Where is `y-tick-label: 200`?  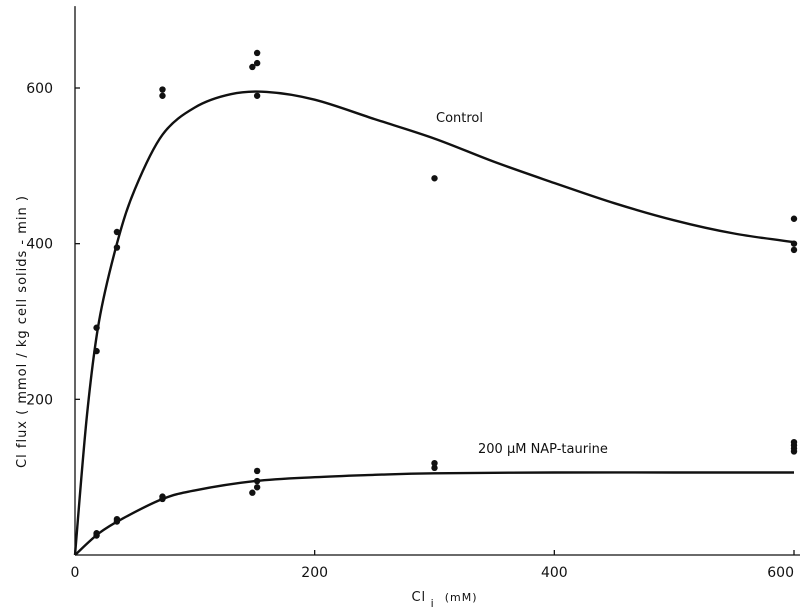 y-tick-label: 200 is located at coordinates (39, 400).